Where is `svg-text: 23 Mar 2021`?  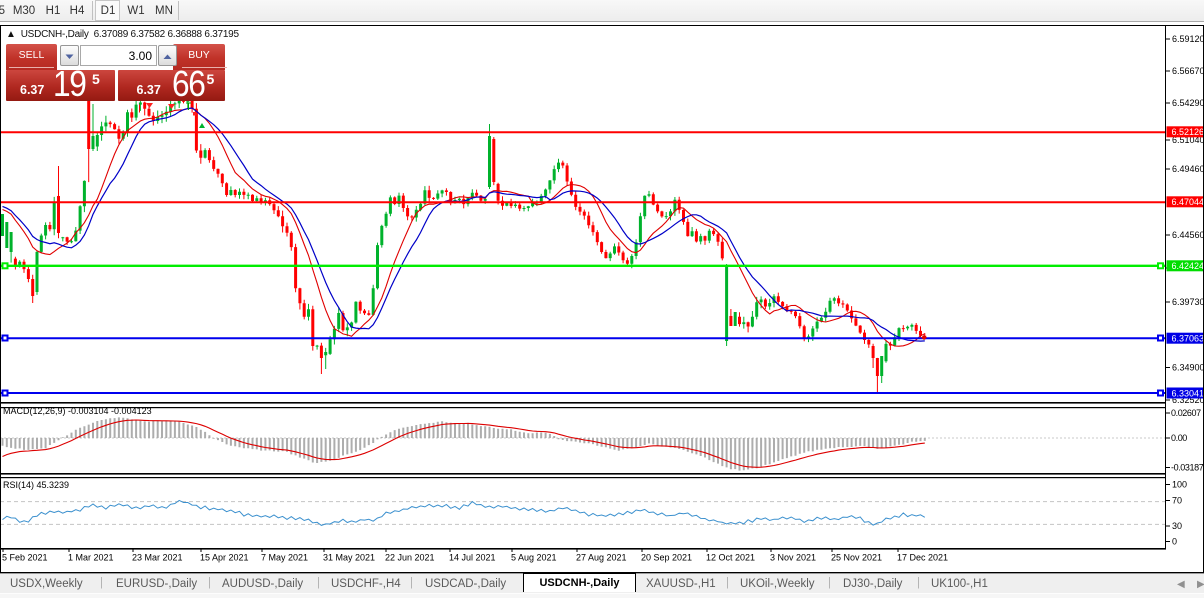
svg-text: 23 Mar 2021 is located at coordinates (157, 558).